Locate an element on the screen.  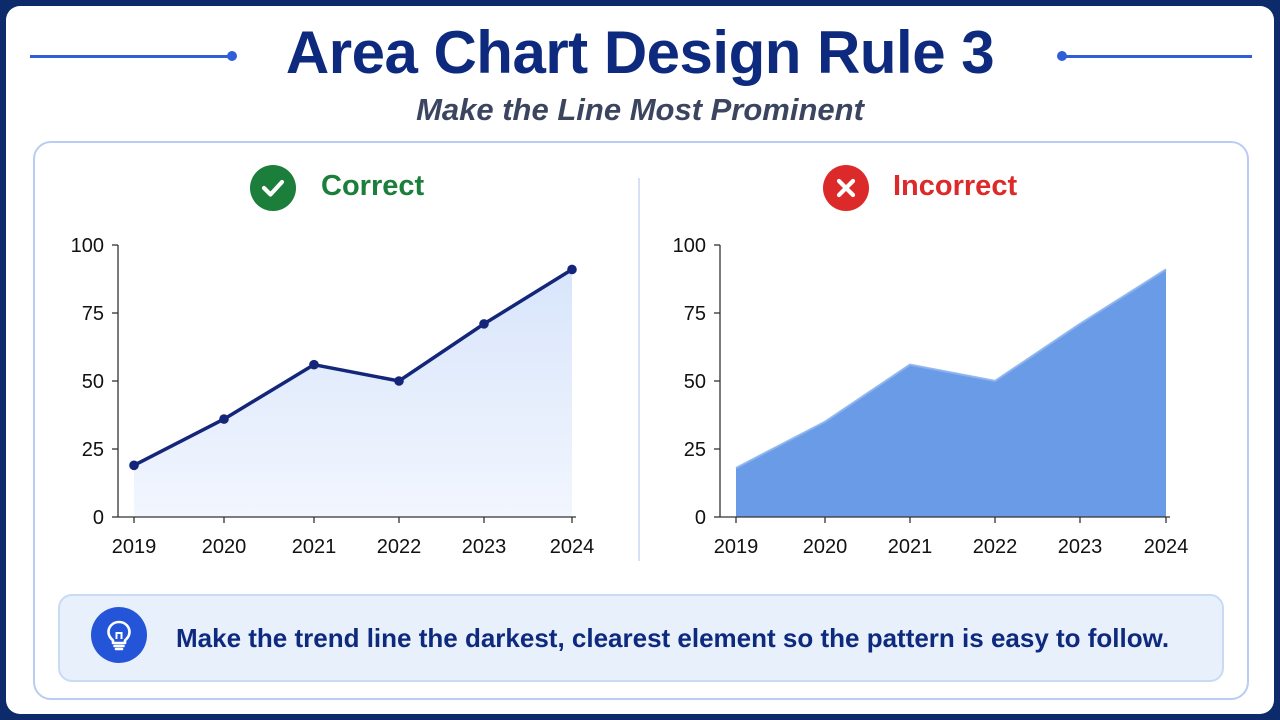
check-circle-icon is located at coordinates (273, 188).